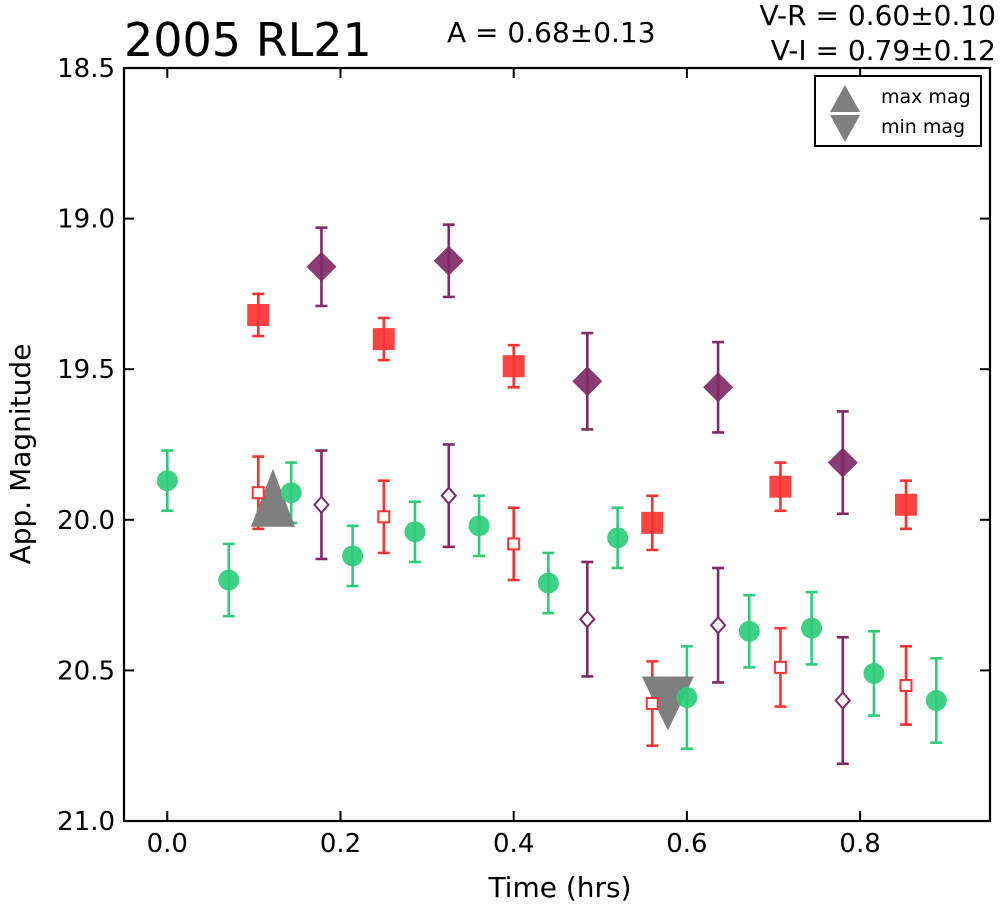 This screenshot has height=904, width=1001. Describe the element at coordinates (859, 844) in the screenshot. I see `x-tick-label: 0.8` at that location.